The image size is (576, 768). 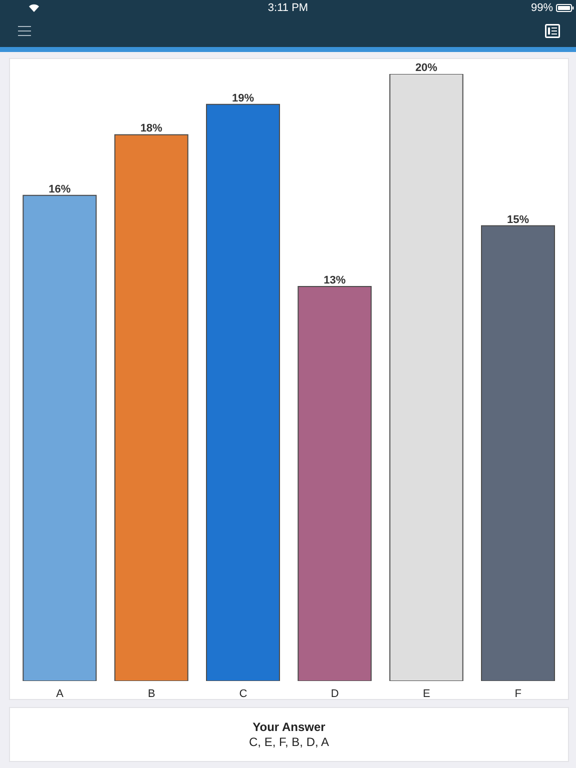 What do you see at coordinates (243, 694) in the screenshot?
I see `x-tick-label: C` at bounding box center [243, 694].